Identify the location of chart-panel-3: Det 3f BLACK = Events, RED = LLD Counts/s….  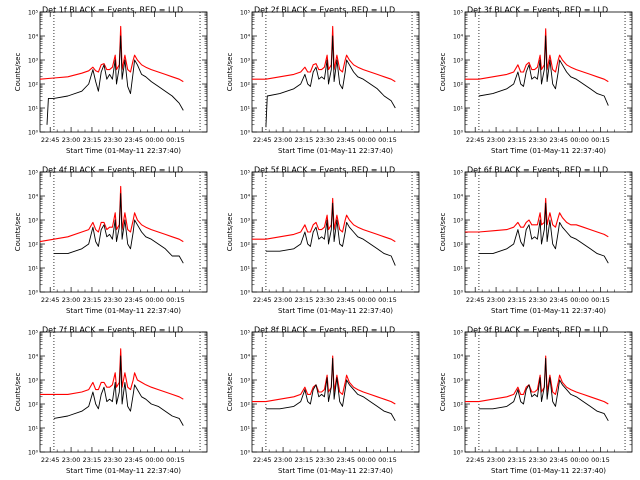
(536, 80).